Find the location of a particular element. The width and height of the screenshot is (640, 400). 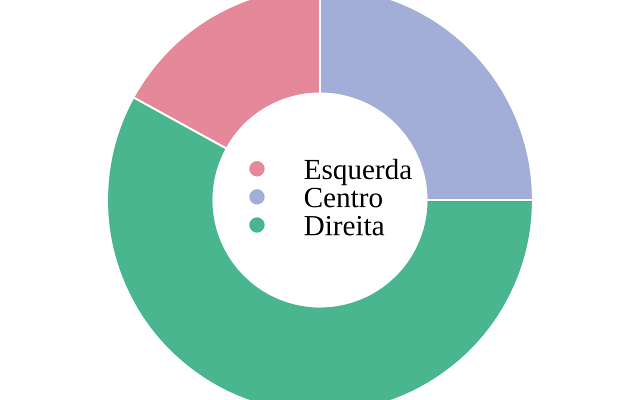

legend-label: Direita is located at coordinates (344, 226).